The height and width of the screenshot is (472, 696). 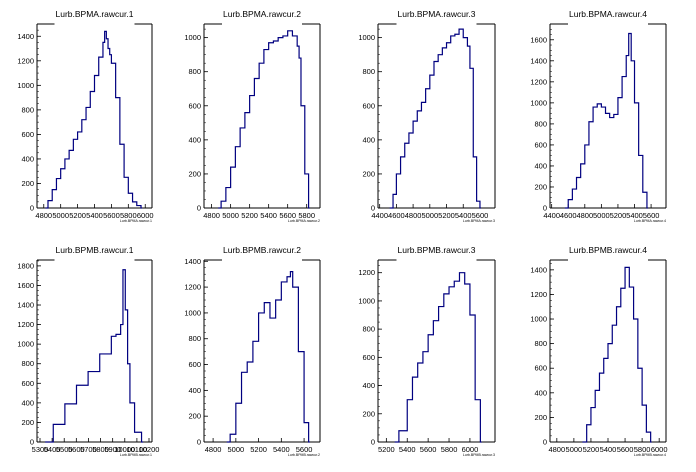 I want to click on x-axis-title: Lurb.BPMA.rawcur.3, so click(x=479, y=221).